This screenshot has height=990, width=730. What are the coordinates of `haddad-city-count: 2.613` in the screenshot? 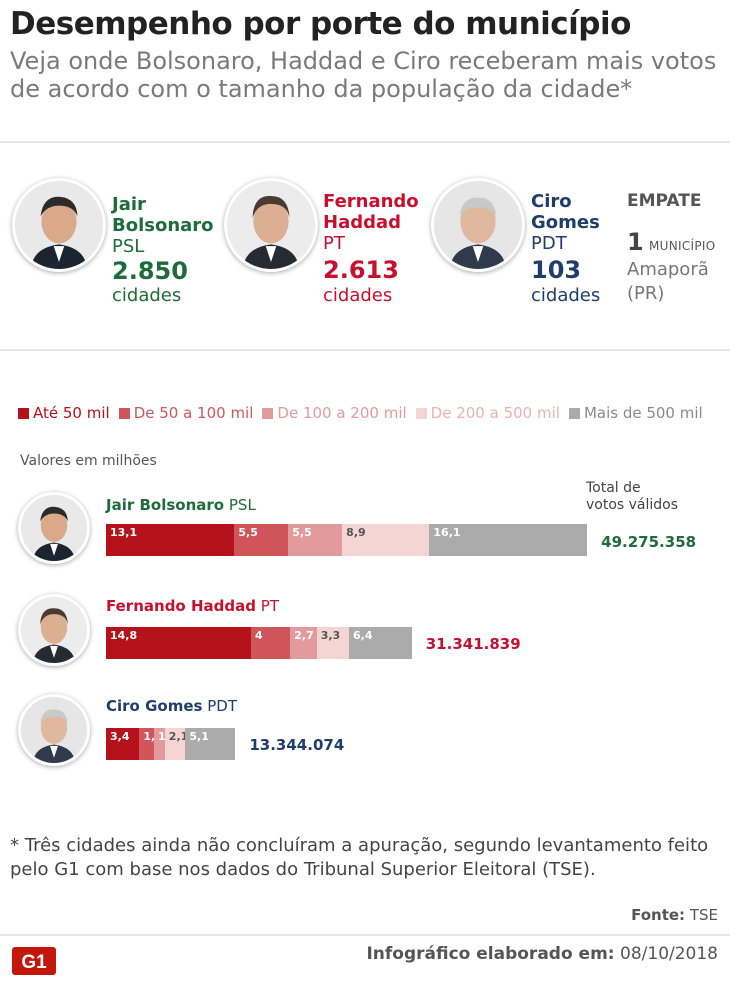 It's located at (361, 270).